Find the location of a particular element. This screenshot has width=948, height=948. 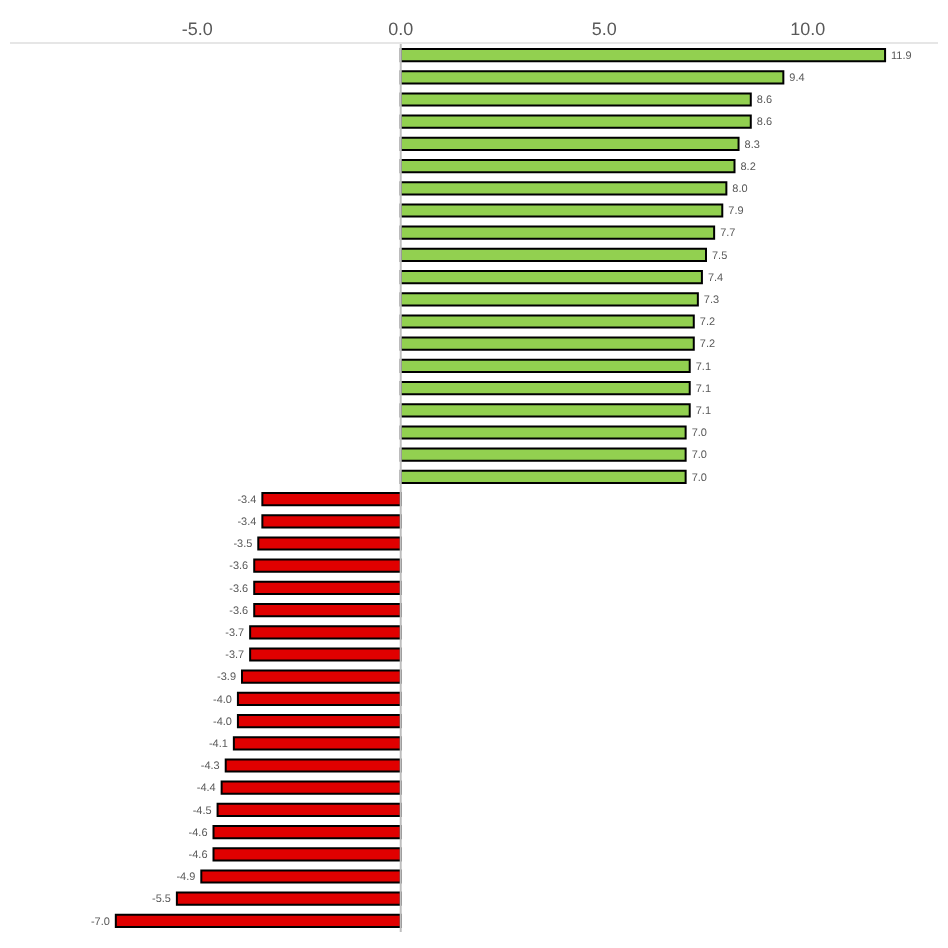

x-tick-label: 0.0 is located at coordinates (401, 28).